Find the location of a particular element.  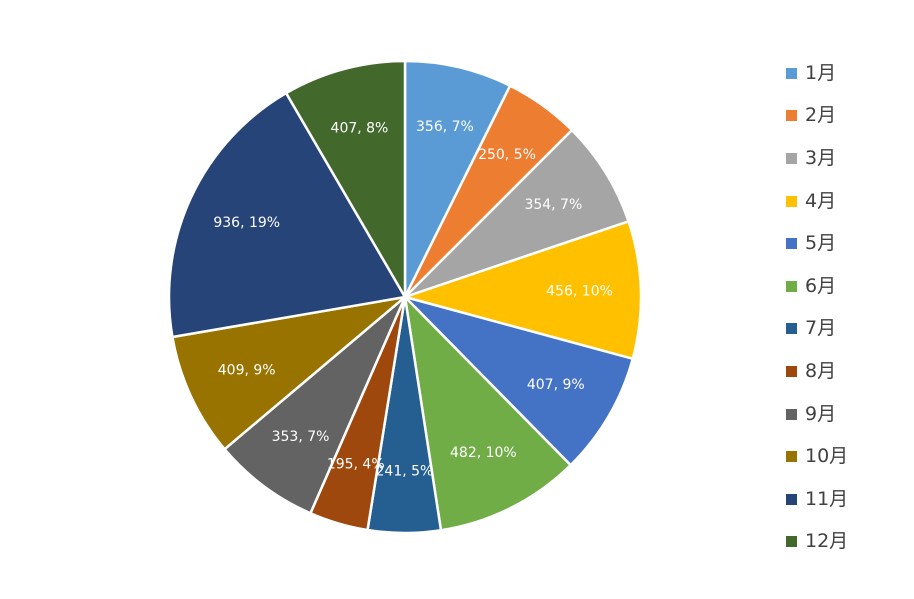

pie-data-label-1: 356, 7% is located at coordinates (445, 127).